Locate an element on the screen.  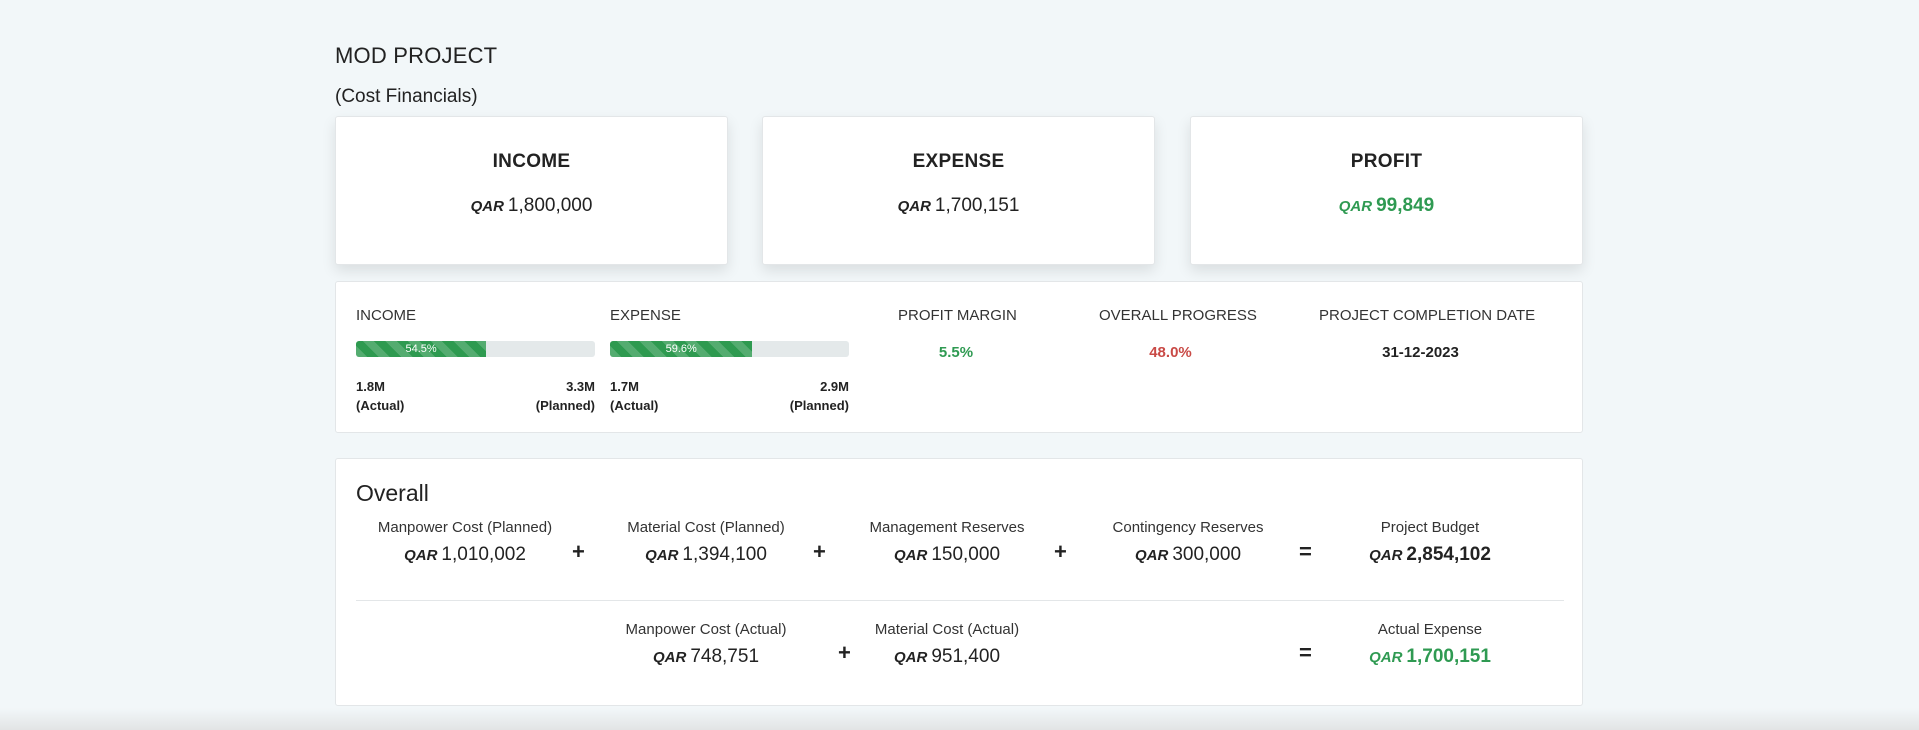
contingency-reserves-value: QAR 300,000 is located at coordinates (1188, 555).